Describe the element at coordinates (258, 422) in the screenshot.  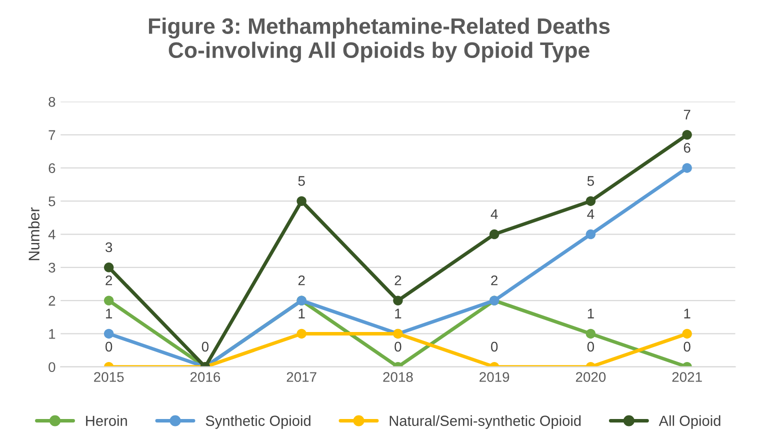
I see `legend-label: Synthetic Opioid` at that location.